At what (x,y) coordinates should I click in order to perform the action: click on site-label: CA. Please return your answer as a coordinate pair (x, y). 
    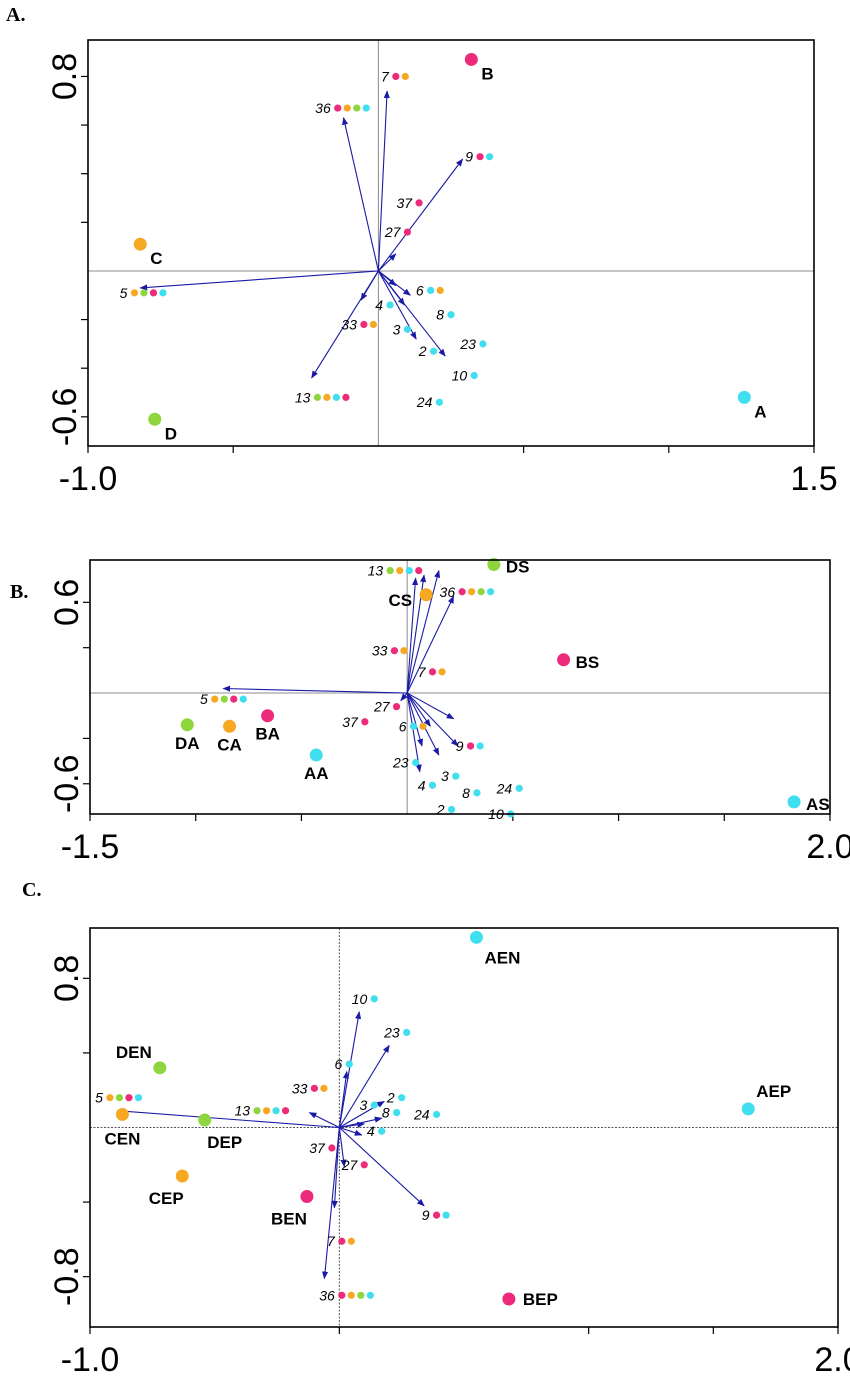
    Looking at the image, I should click on (229, 744).